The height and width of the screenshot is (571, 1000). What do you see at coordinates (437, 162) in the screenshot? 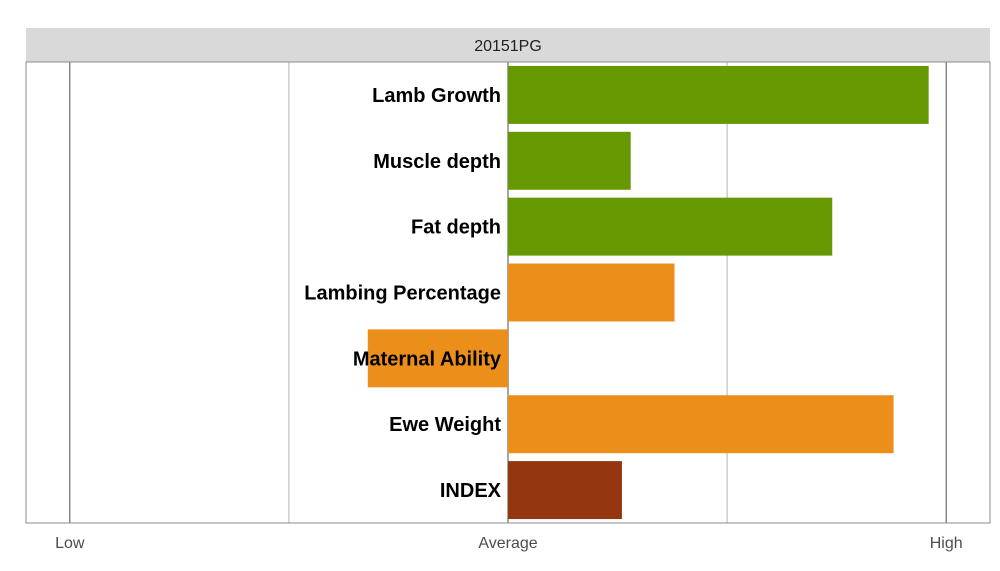
I see `bar-label: Muscle depth` at bounding box center [437, 162].